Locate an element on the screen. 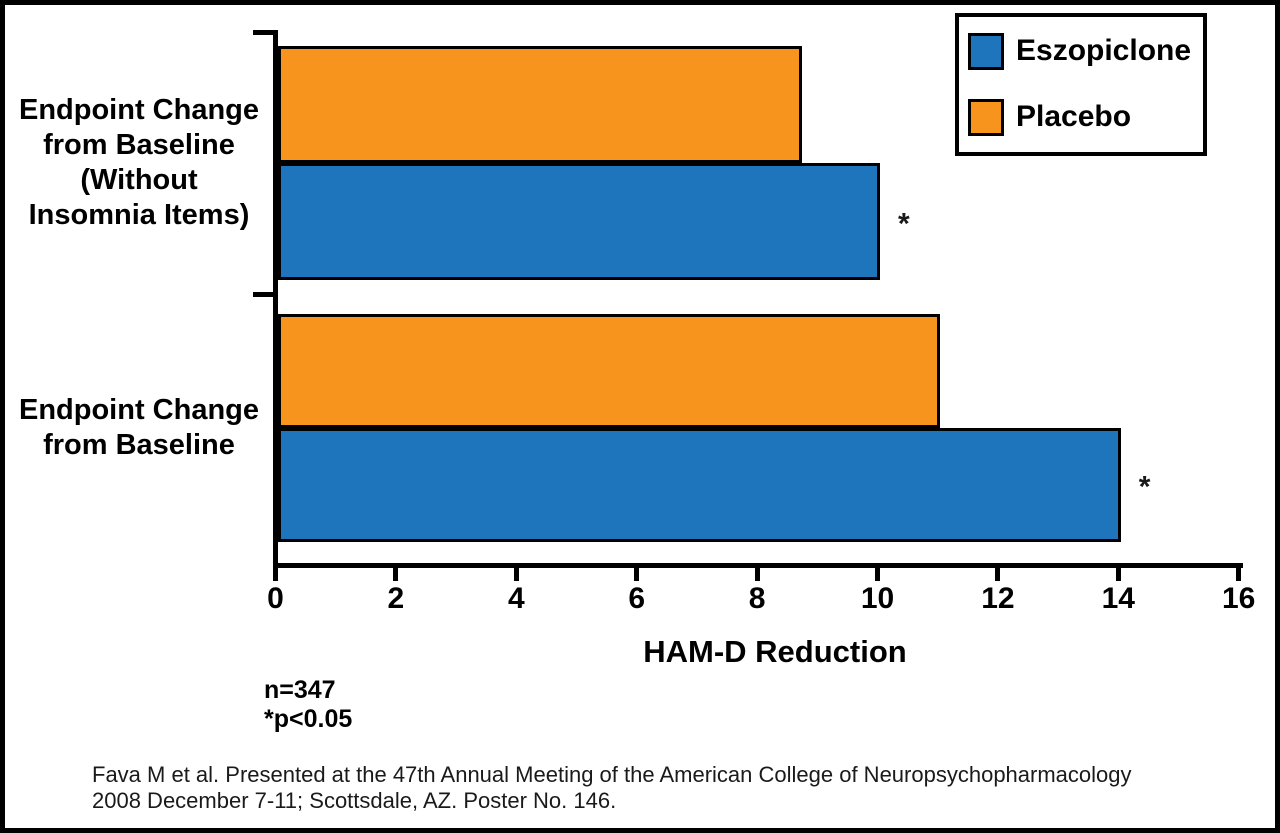  sample-size-note: n=347 is located at coordinates (300, 690).